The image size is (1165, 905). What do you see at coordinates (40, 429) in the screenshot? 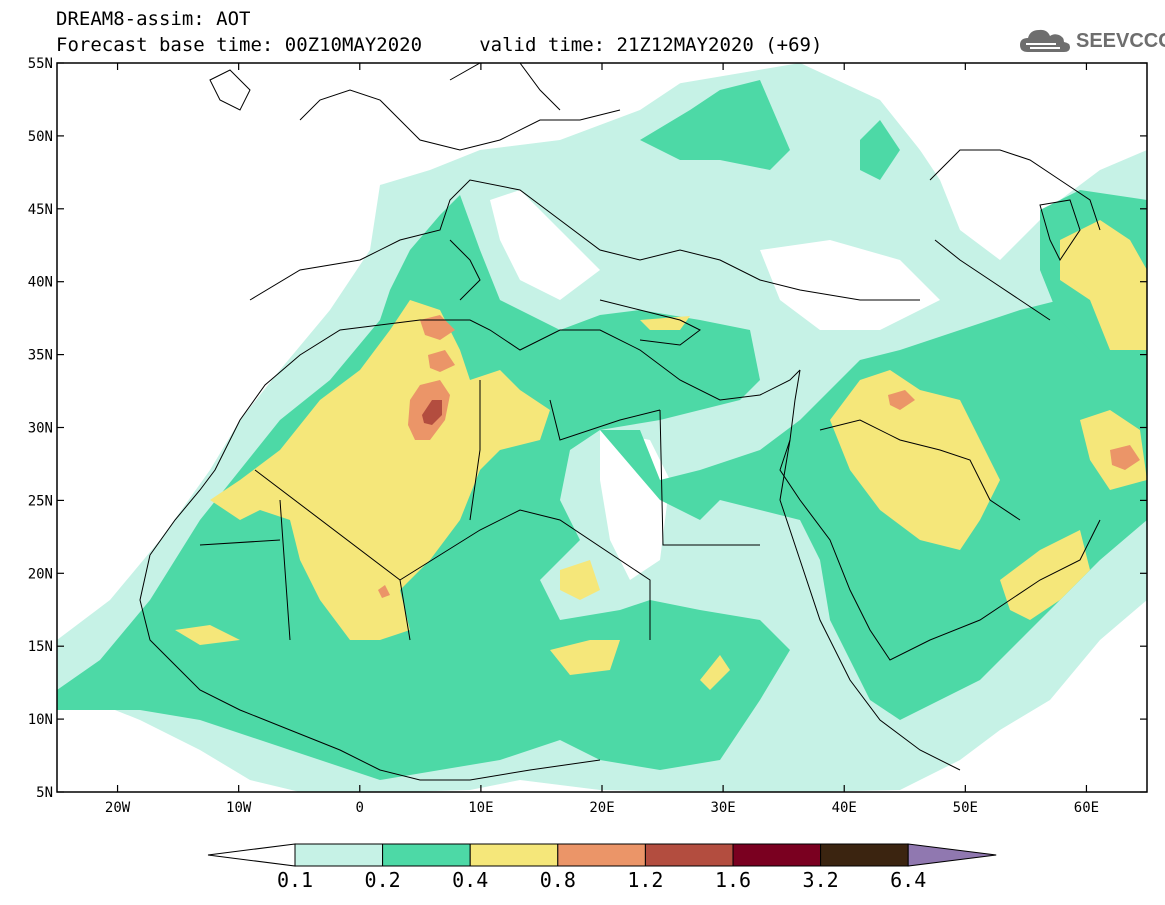
I see `lat-tick-label: 30N` at bounding box center [40, 429].